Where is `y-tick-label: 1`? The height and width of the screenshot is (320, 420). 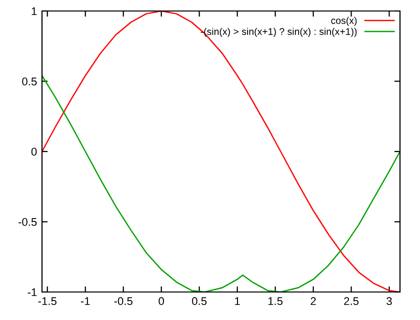
y-tick-label: 1 is located at coordinates (34, 11).